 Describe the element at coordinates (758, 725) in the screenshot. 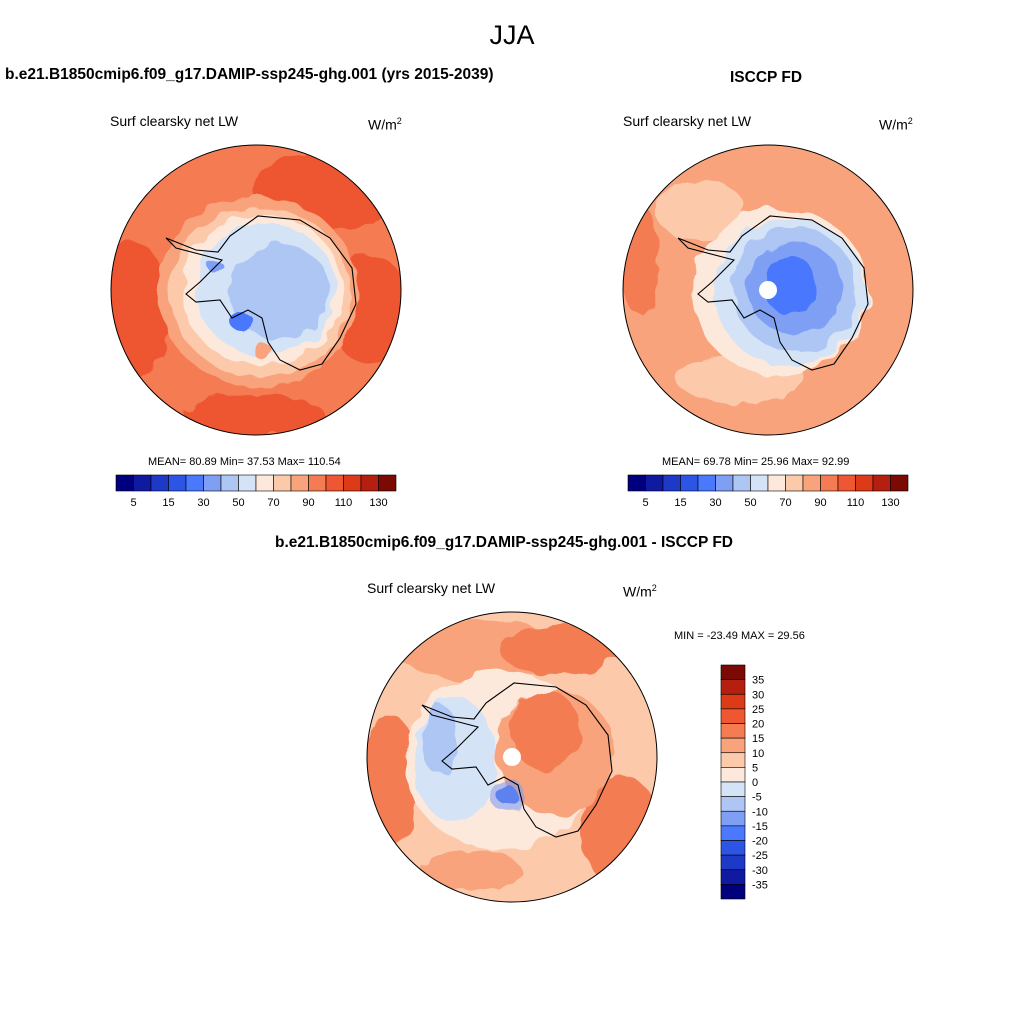

I see `colorbar-tick-label: 20` at that location.